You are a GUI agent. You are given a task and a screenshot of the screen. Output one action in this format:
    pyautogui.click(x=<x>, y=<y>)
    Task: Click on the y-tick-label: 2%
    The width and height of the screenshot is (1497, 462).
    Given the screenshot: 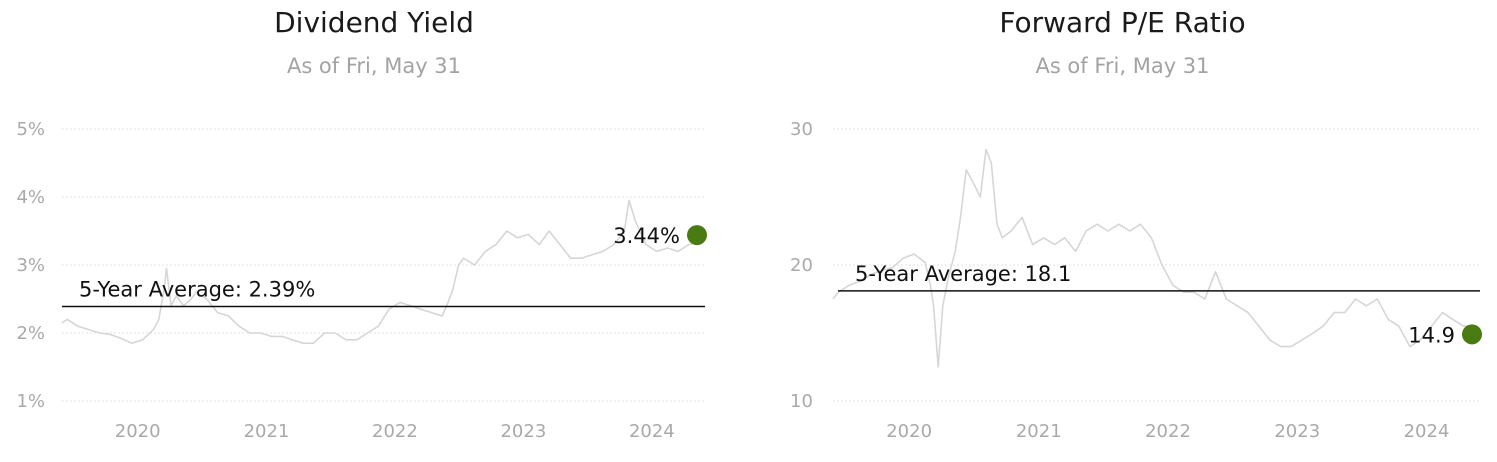 What is the action you would take?
    pyautogui.click(x=30, y=333)
    